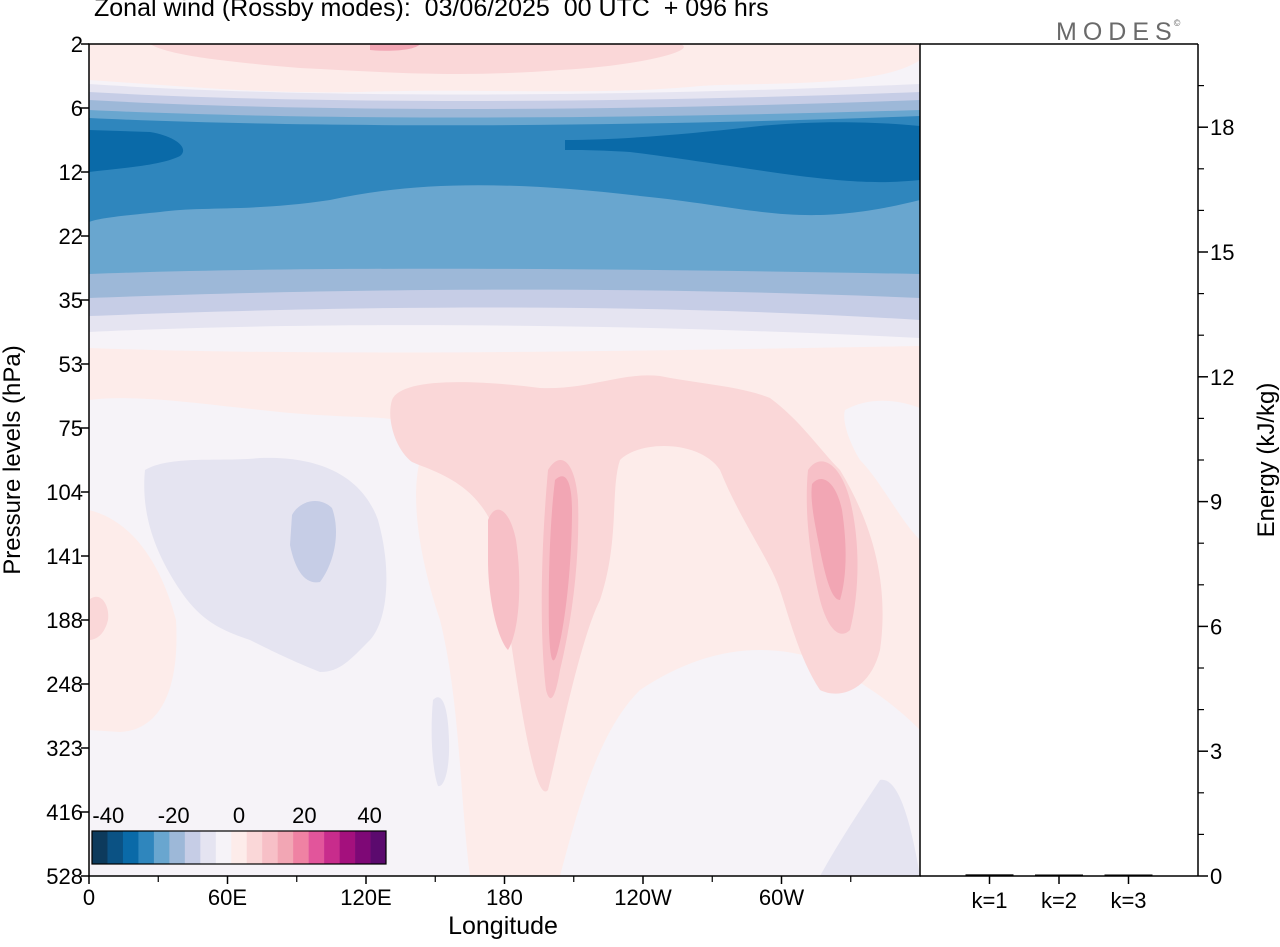 This screenshot has height=947, width=1280. Describe the element at coordinates (133, 621) in the screenshot. I see `contour-pos-trace-edge` at that location.